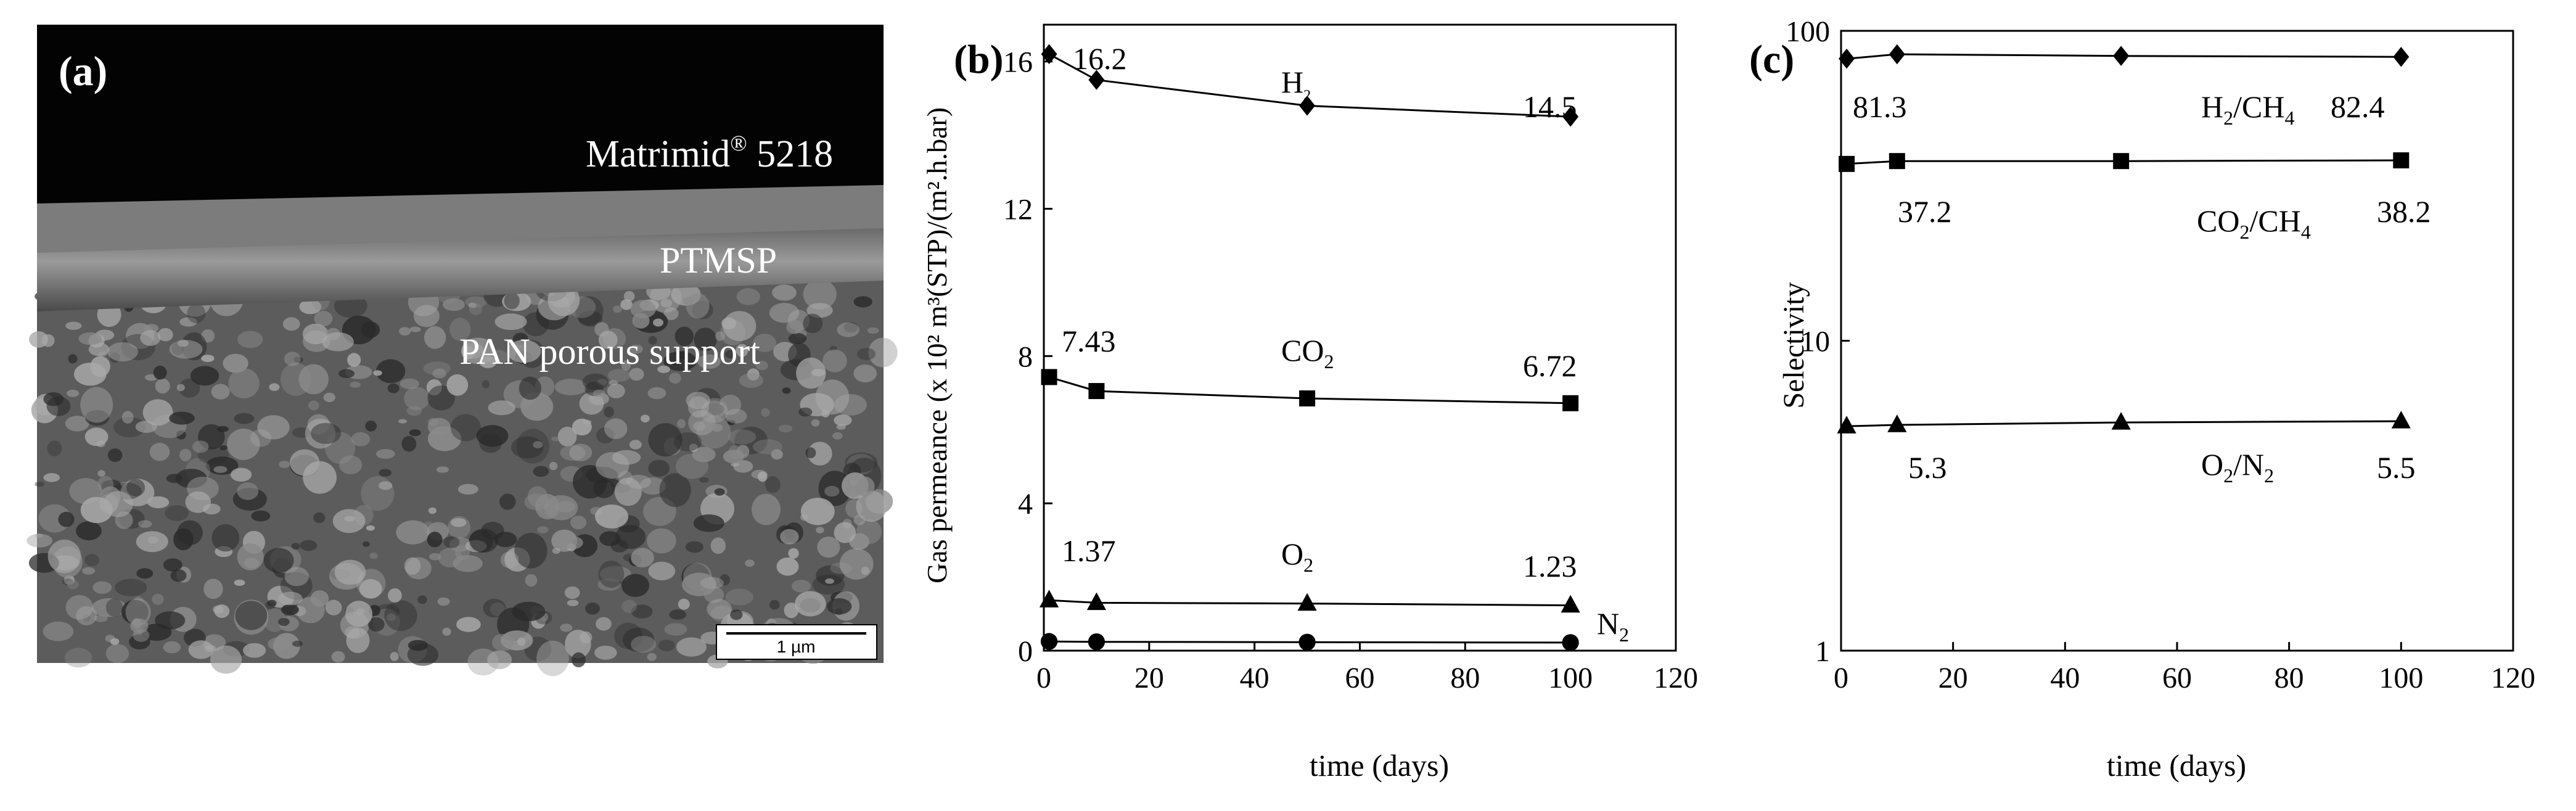  Describe the element at coordinates (2124, 424) in the screenshot. I see `series-line-o2n2` at that location.